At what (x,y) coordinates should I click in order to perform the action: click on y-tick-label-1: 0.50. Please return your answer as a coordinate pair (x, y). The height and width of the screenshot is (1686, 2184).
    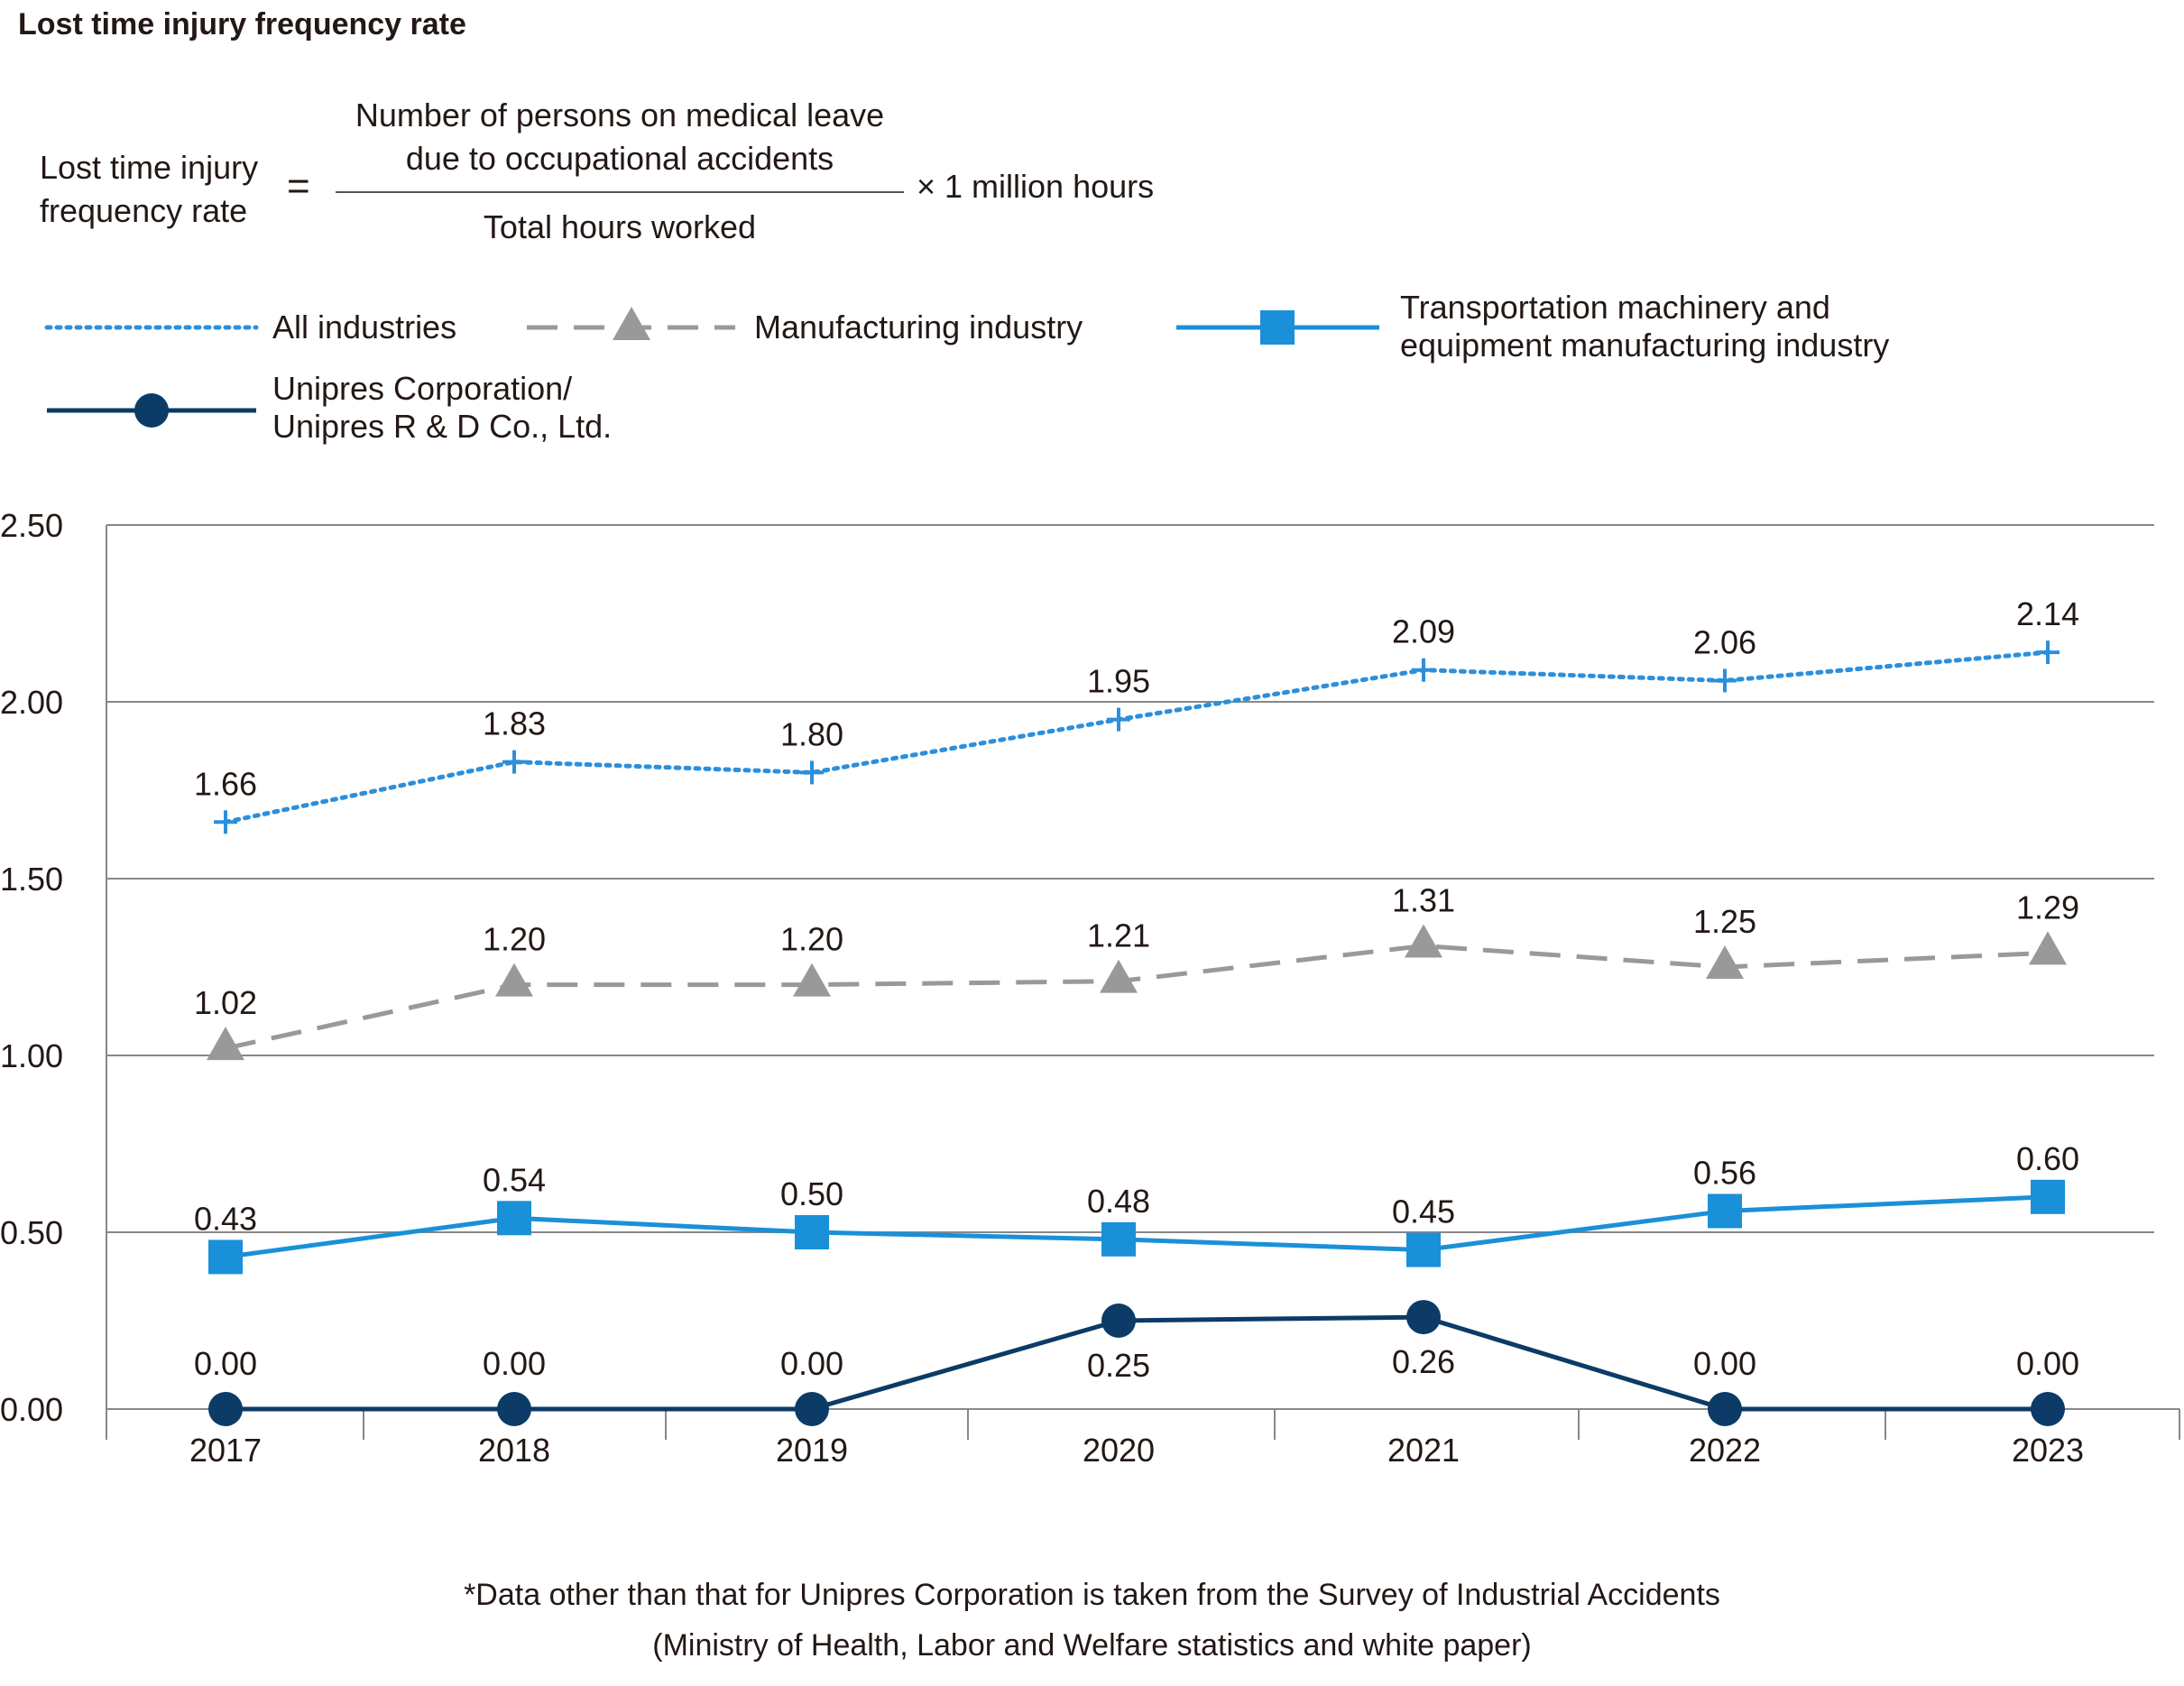
    Looking at the image, I should click on (32, 1232).